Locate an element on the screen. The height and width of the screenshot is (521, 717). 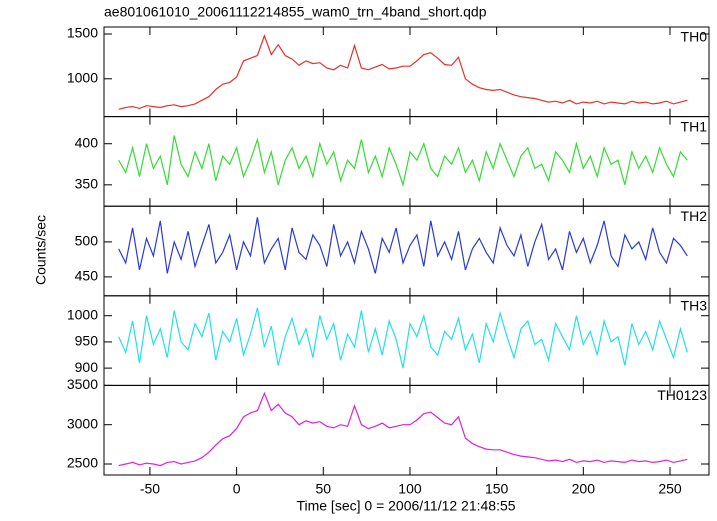
y-tick-label: 2500 is located at coordinates (82, 463).